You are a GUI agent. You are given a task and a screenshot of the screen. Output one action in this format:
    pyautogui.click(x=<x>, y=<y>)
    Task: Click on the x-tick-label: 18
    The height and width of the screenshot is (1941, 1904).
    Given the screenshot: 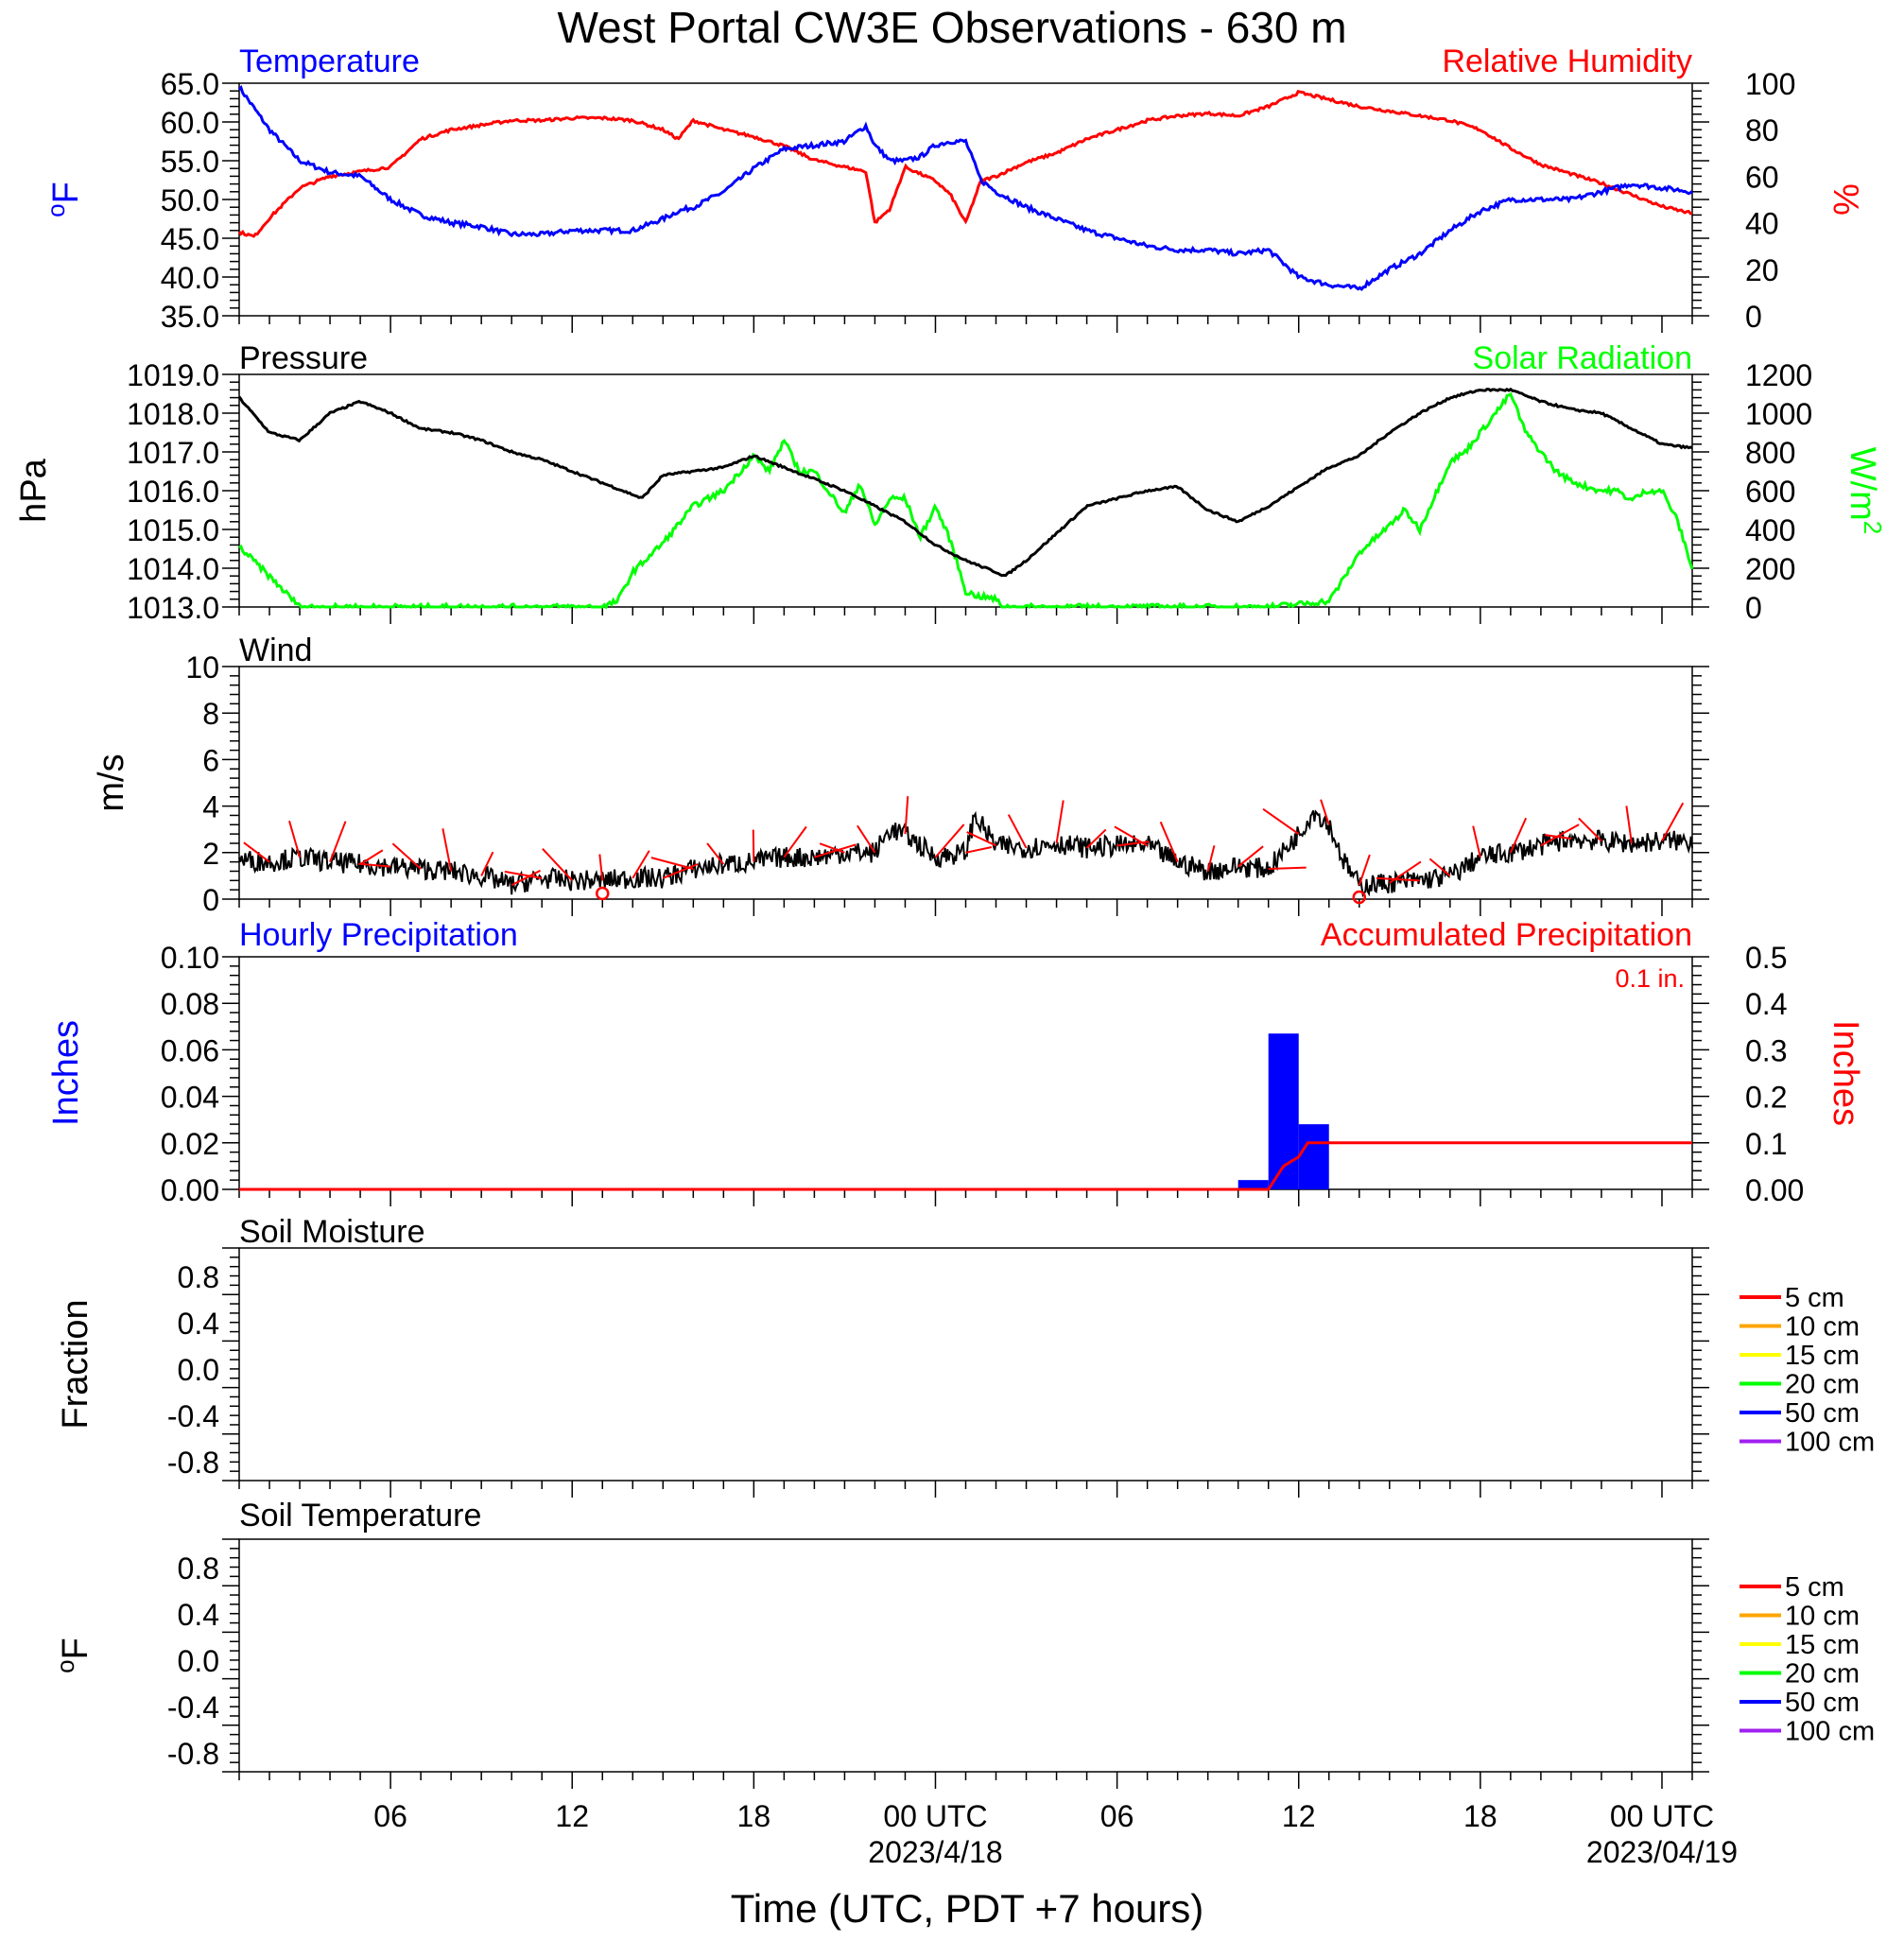 What is the action you would take?
    pyautogui.click(x=1480, y=1816)
    